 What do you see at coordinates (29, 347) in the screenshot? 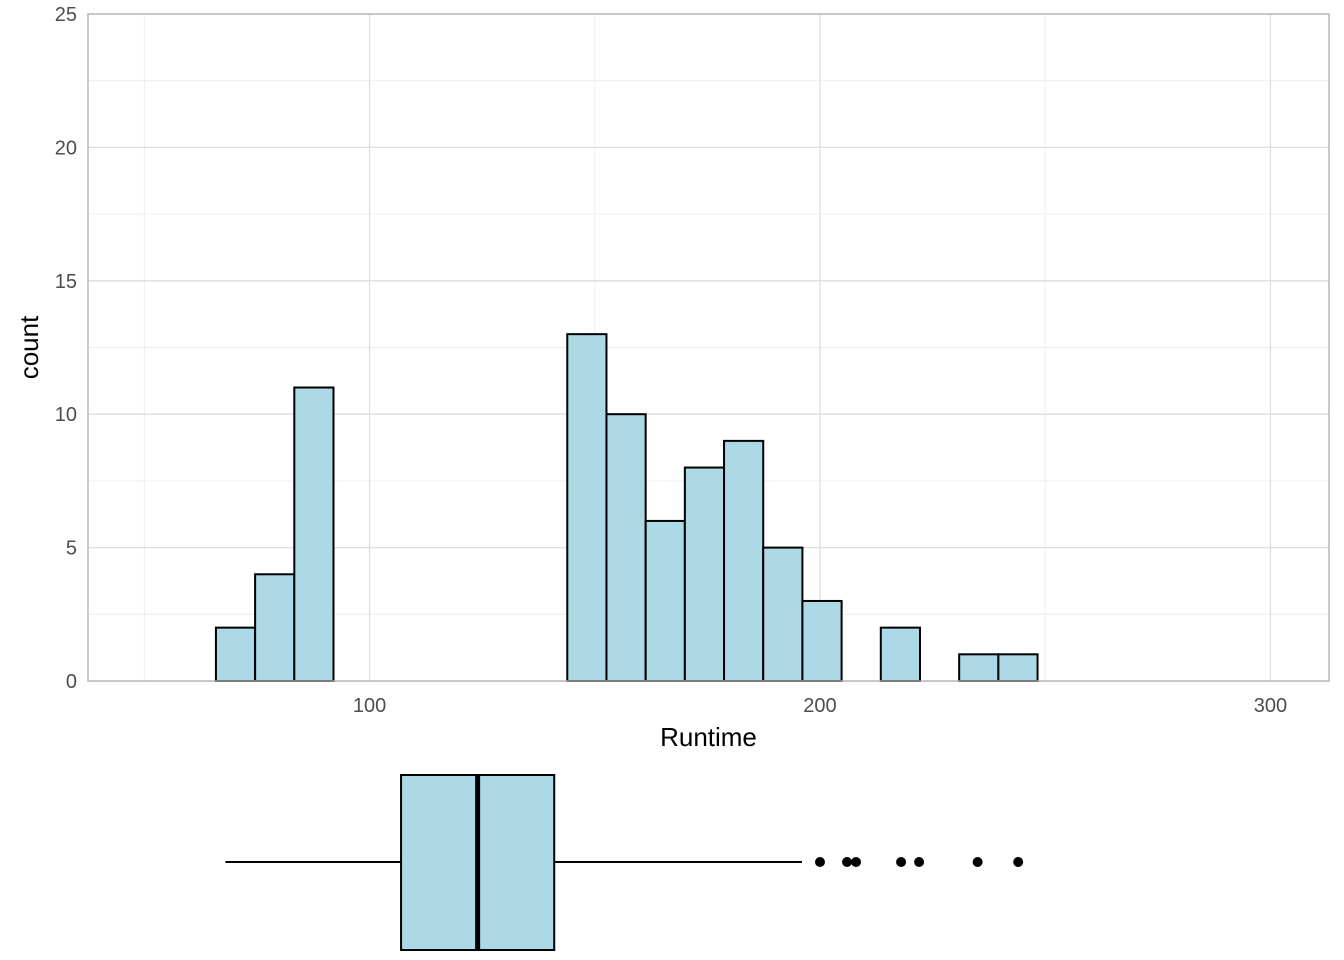
I see `y-axis-title: count` at bounding box center [29, 347].